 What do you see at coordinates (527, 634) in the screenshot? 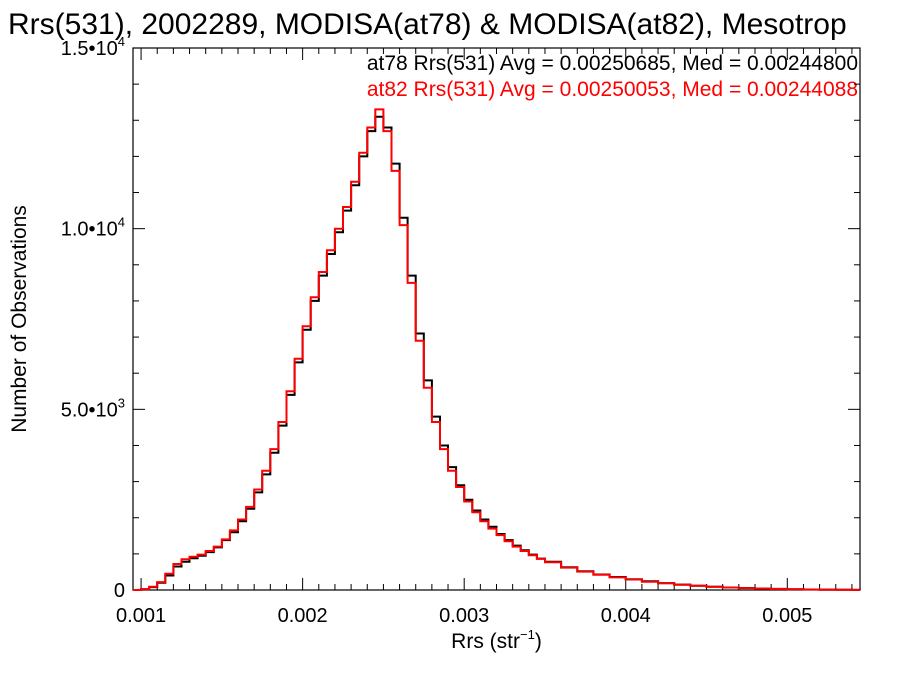
I see `x-axis-label-sup: −1` at bounding box center [527, 634].